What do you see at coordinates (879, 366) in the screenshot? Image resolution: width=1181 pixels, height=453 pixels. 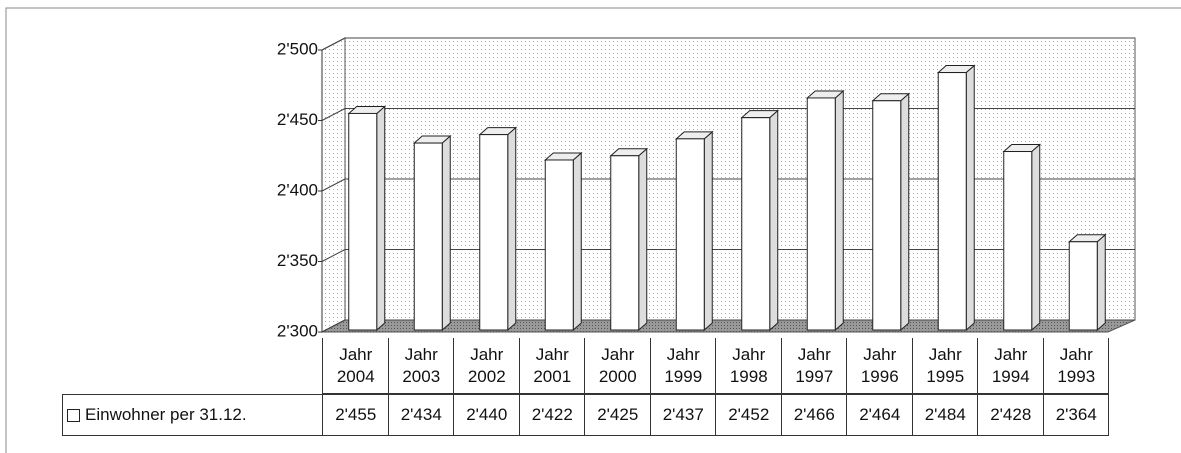 I see `x-tick-label: Jahr 1996` at bounding box center [879, 366].